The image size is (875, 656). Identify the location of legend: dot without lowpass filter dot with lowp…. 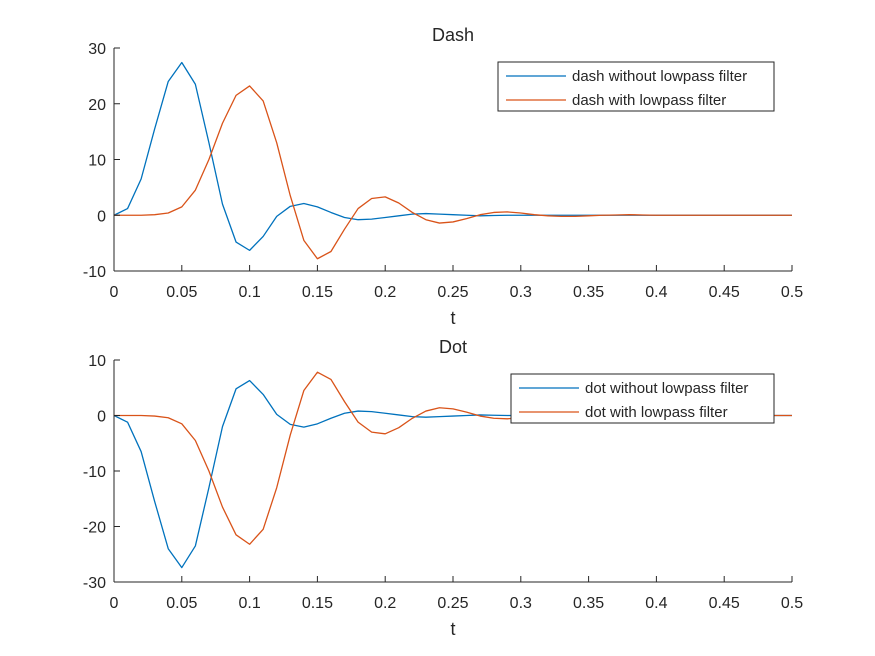
(642, 398).